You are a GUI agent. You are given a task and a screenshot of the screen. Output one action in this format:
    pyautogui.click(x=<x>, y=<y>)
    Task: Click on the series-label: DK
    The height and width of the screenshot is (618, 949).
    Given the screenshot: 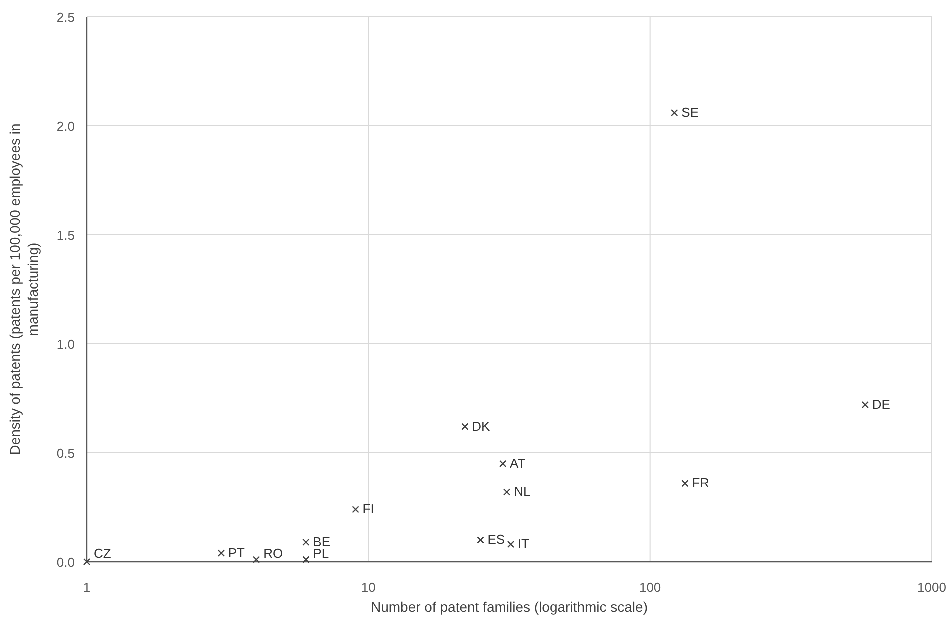 What is the action you would take?
    pyautogui.click(x=481, y=426)
    